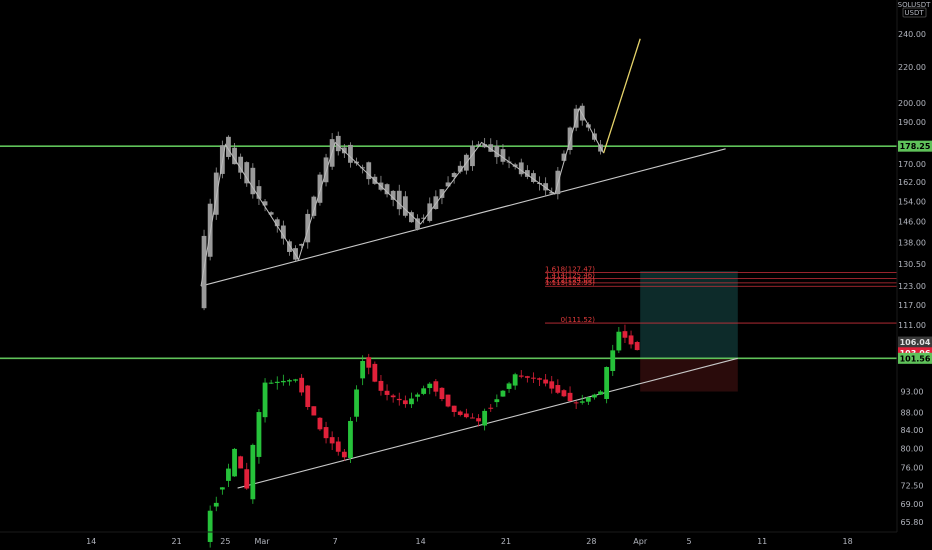 The height and width of the screenshot is (550, 932). I want to click on time-tick-label: 18, so click(848, 541).